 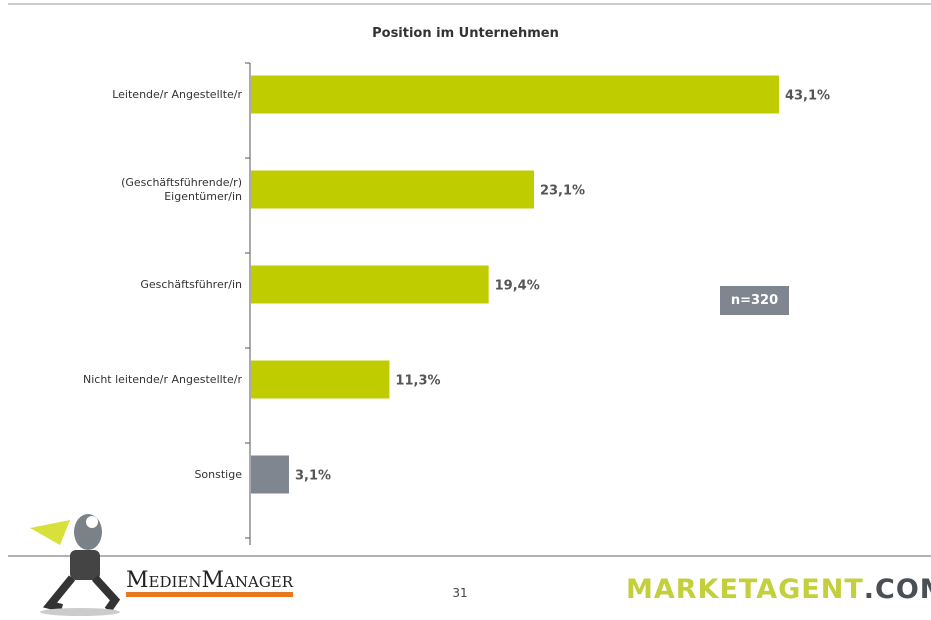 What do you see at coordinates (417, 381) in the screenshot?
I see `value-label: 11,3%` at bounding box center [417, 381].